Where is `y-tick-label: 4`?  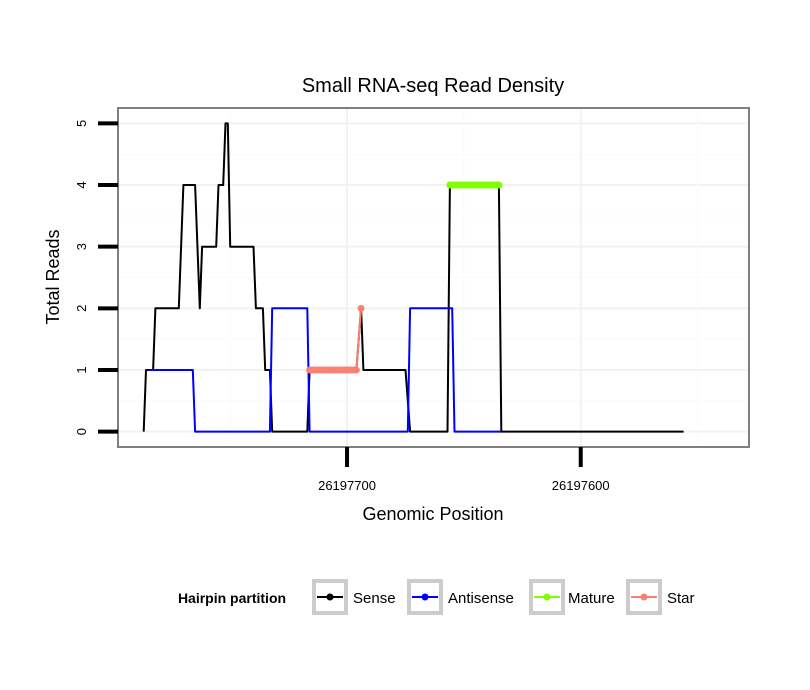
y-tick-label: 4 is located at coordinates (81, 184).